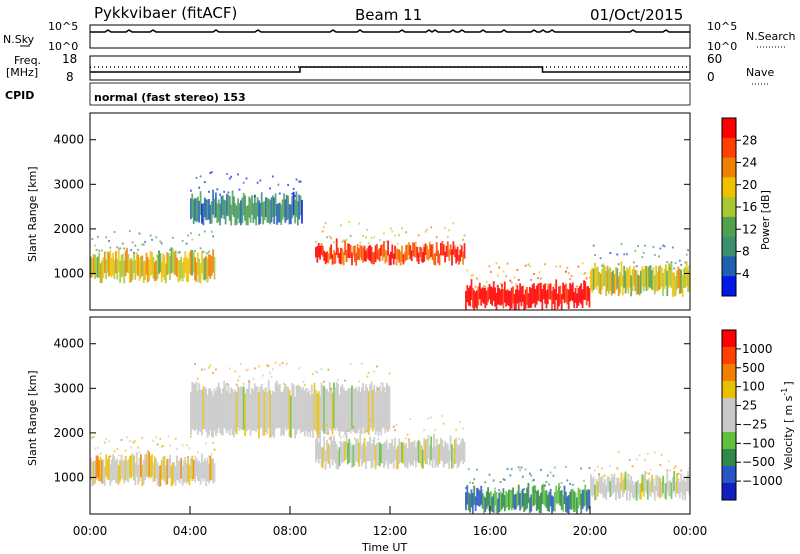 Image resolution: width=800 pixels, height=554 pixels. Describe the element at coordinates (68, 388) in the screenshot. I see `y-tick-label: 3000` at that location.